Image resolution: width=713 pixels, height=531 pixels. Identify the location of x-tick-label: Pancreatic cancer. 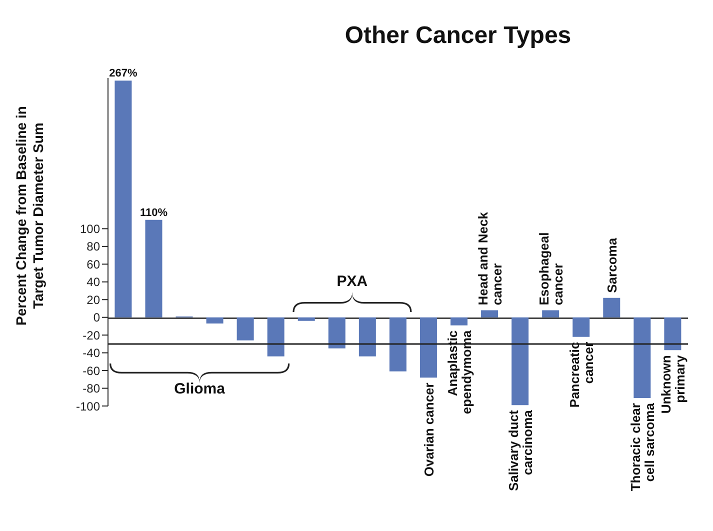
(581, 375).